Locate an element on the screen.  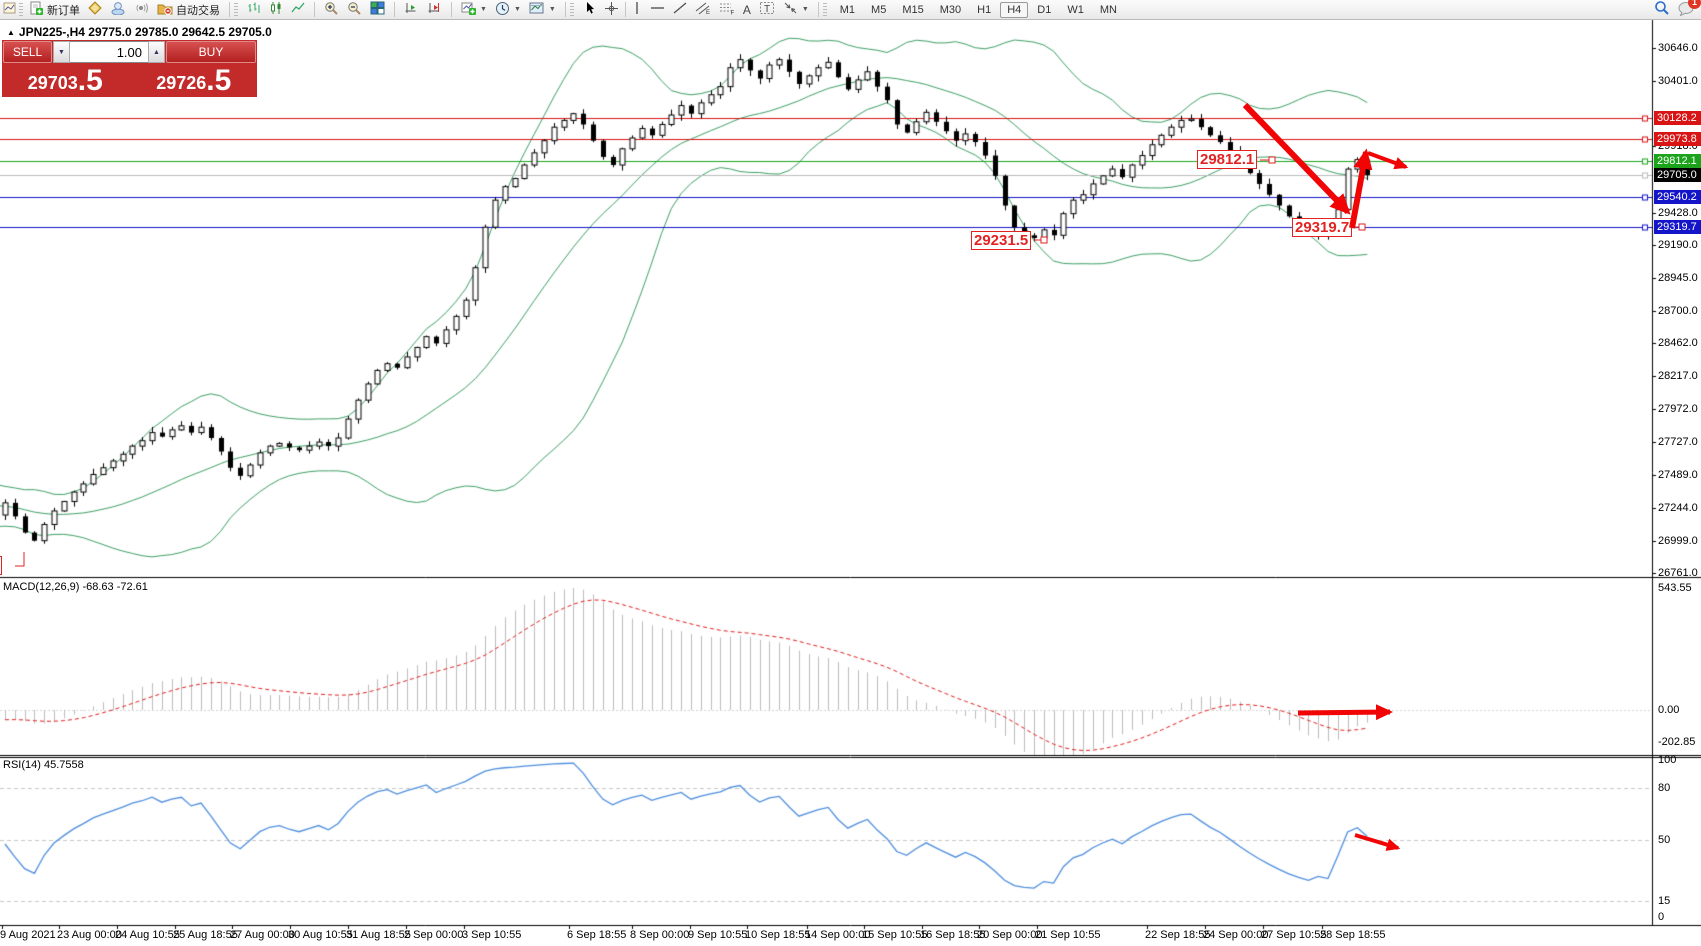
line-chart-button is located at coordinates (298, 9).